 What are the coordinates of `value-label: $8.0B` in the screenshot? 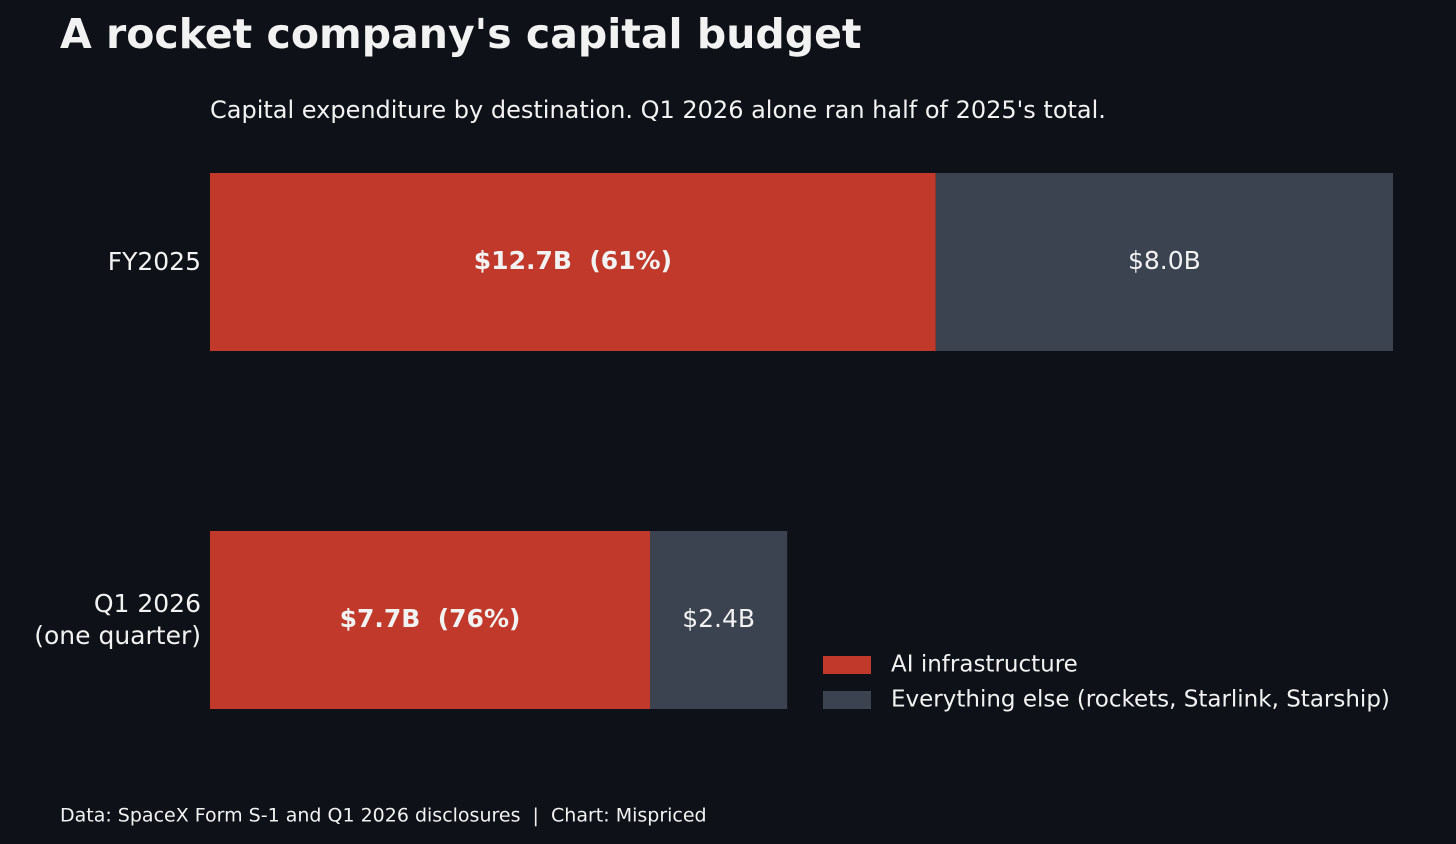 It's located at (1164, 260).